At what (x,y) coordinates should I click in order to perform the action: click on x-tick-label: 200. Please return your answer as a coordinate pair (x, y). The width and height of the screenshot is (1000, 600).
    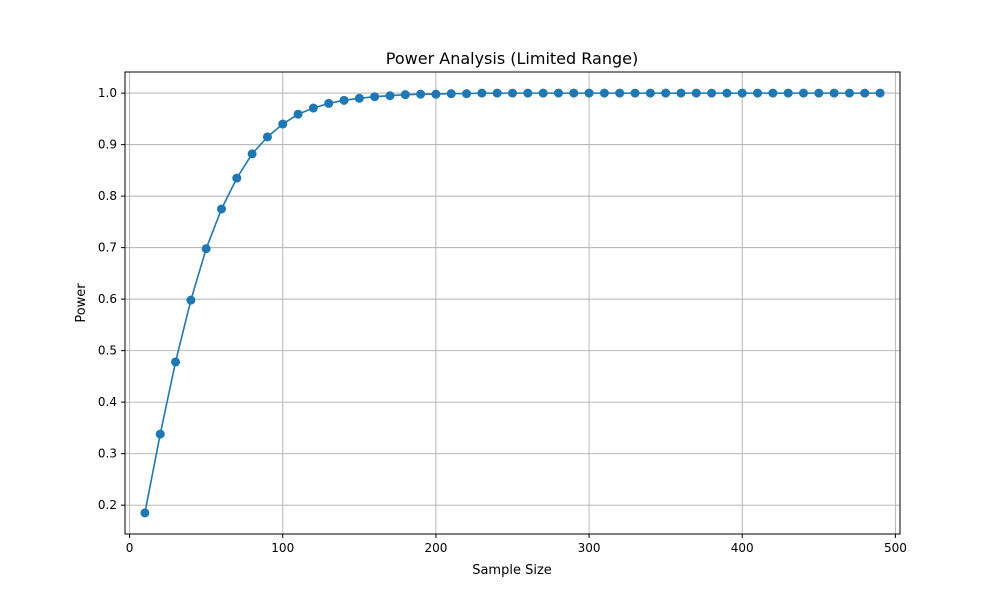
    Looking at the image, I should click on (435, 548).